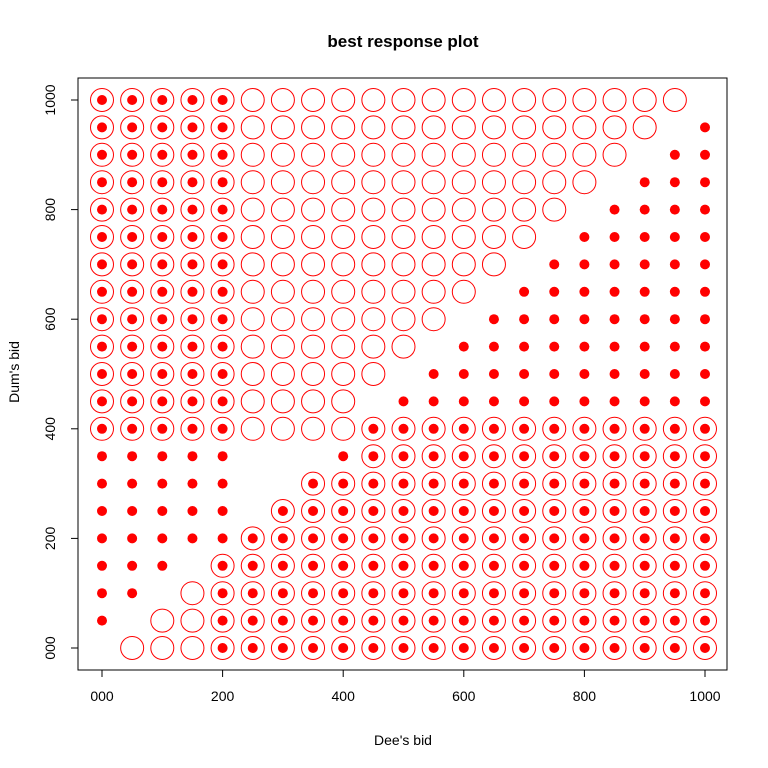 The image size is (768, 768). What do you see at coordinates (50, 210) in the screenshot?
I see `y-tick-label: 800` at bounding box center [50, 210].